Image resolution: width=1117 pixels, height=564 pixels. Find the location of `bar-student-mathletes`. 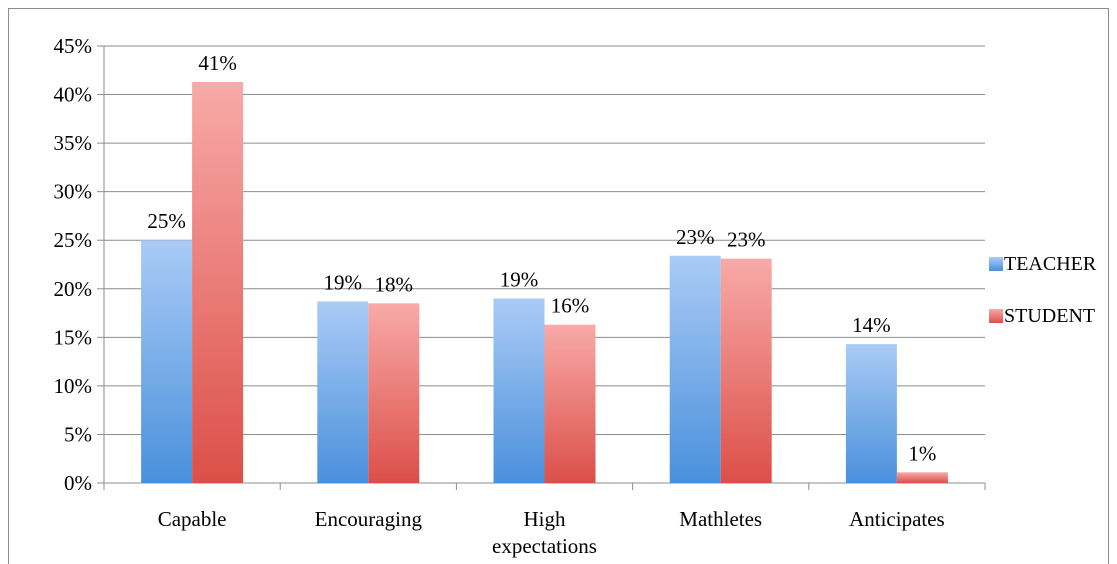

bar-student-mathletes is located at coordinates (746, 370).